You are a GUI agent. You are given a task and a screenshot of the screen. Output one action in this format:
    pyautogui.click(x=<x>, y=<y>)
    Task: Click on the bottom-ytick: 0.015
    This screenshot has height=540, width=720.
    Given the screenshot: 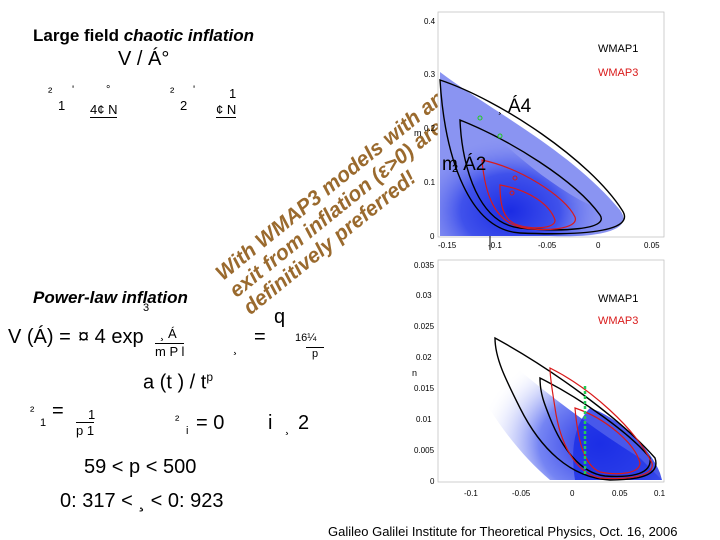 What is the action you would take?
    pyautogui.click(x=424, y=388)
    